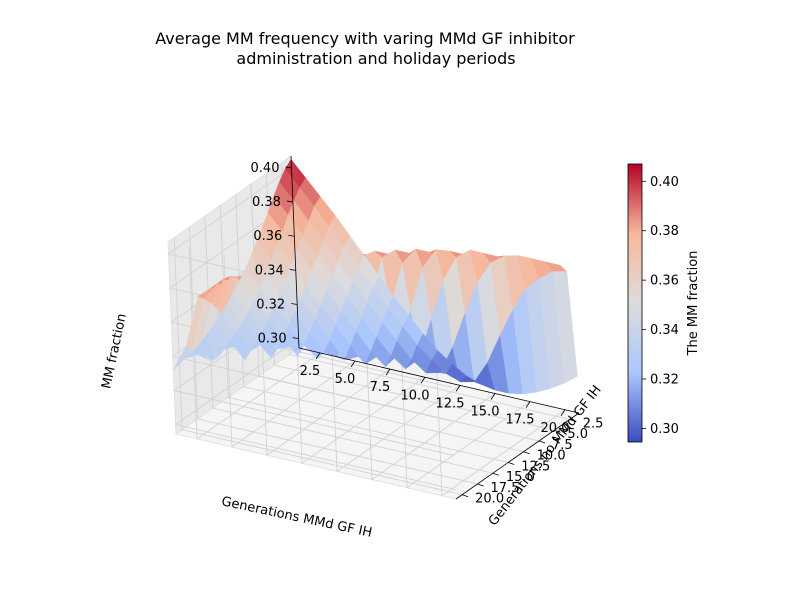 The image size is (800, 600). I want to click on x-axis-line, so click(439, 380).